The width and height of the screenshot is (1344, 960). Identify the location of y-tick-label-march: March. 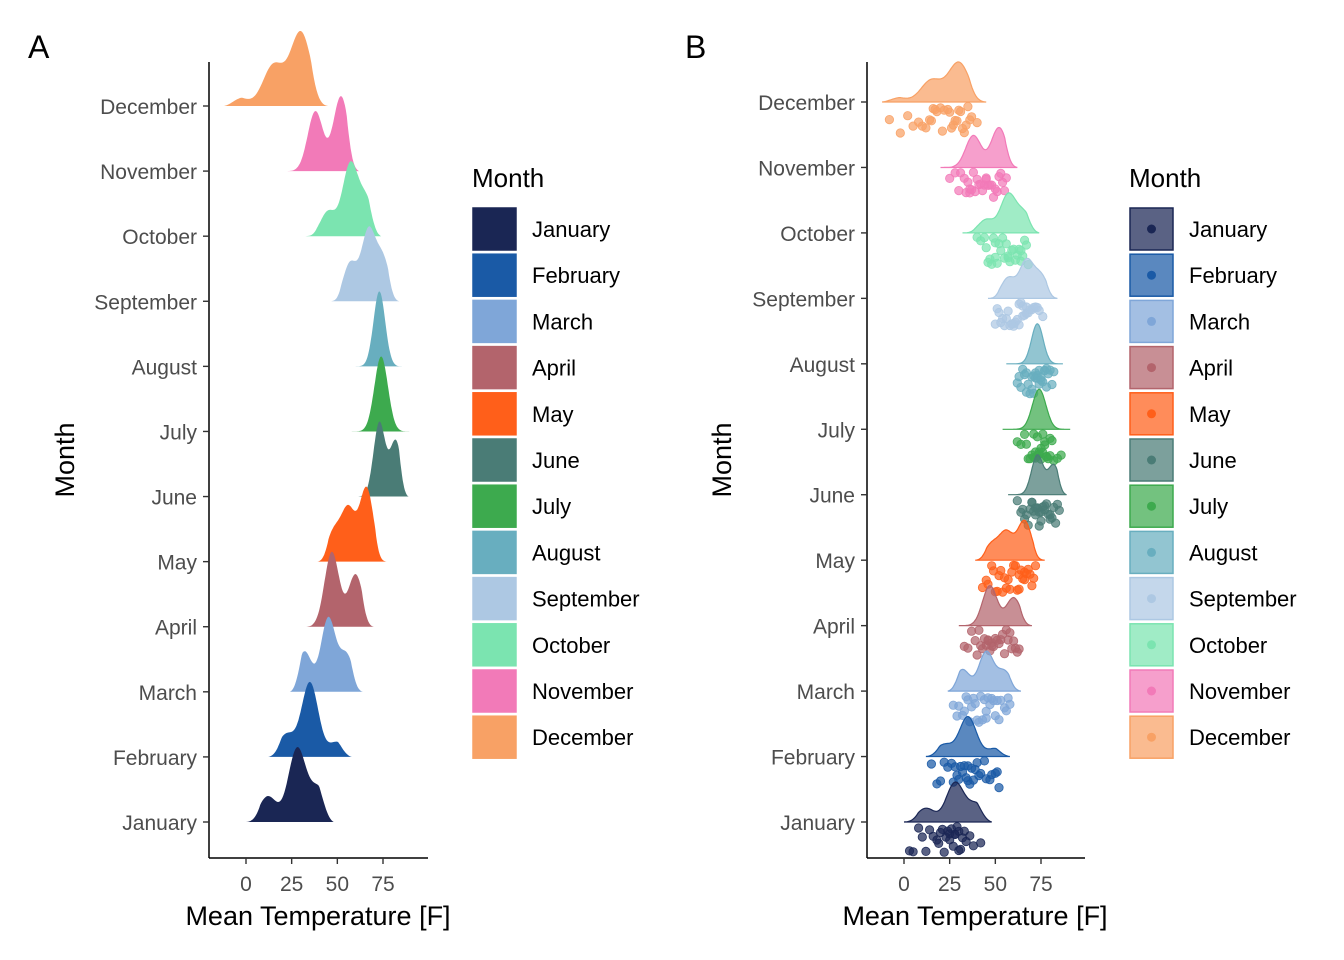
(168, 693).